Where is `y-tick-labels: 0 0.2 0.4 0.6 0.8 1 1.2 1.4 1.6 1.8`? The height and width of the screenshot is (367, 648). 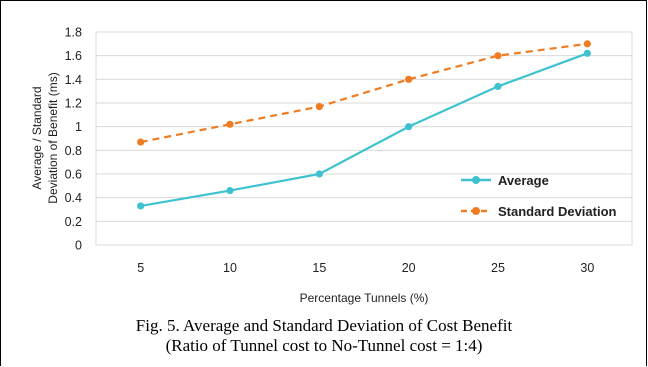
y-tick-labels: 0 0.2 0.4 0.6 0.8 1 1.2 1.4 1.6 1.8 is located at coordinates (73, 139).